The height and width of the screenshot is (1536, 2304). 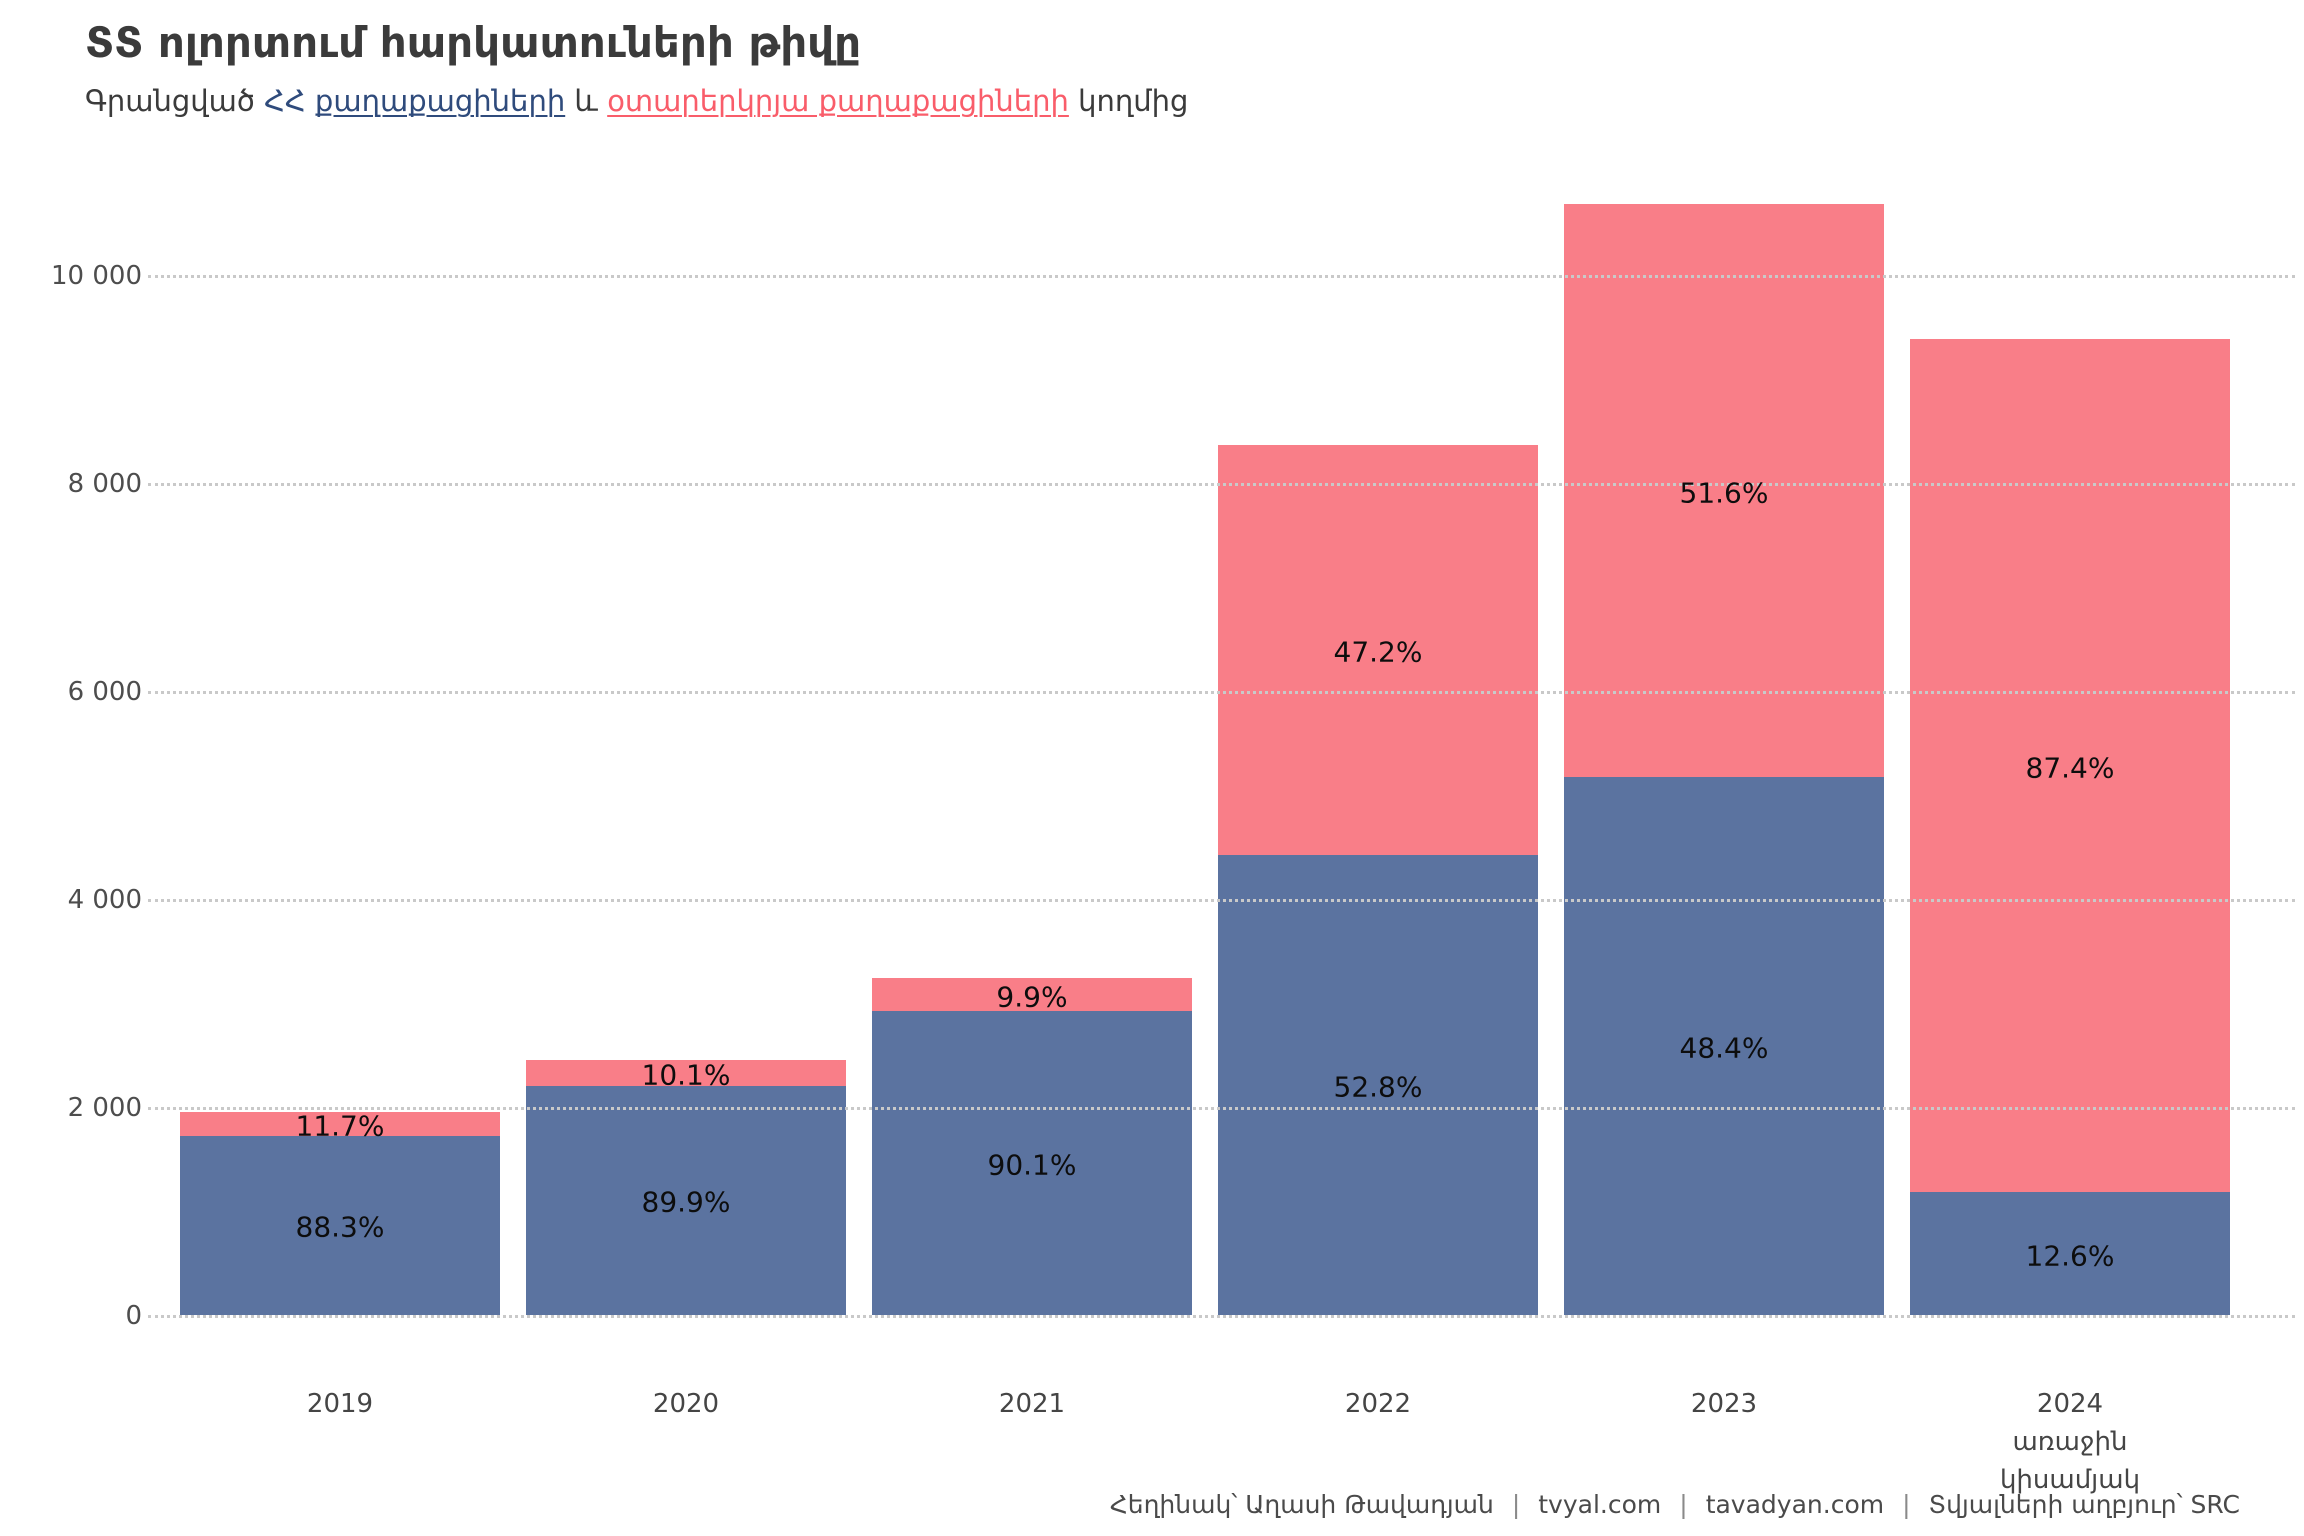 I want to click on x-axis-label-2019: 2019, so click(x=340, y=1404).